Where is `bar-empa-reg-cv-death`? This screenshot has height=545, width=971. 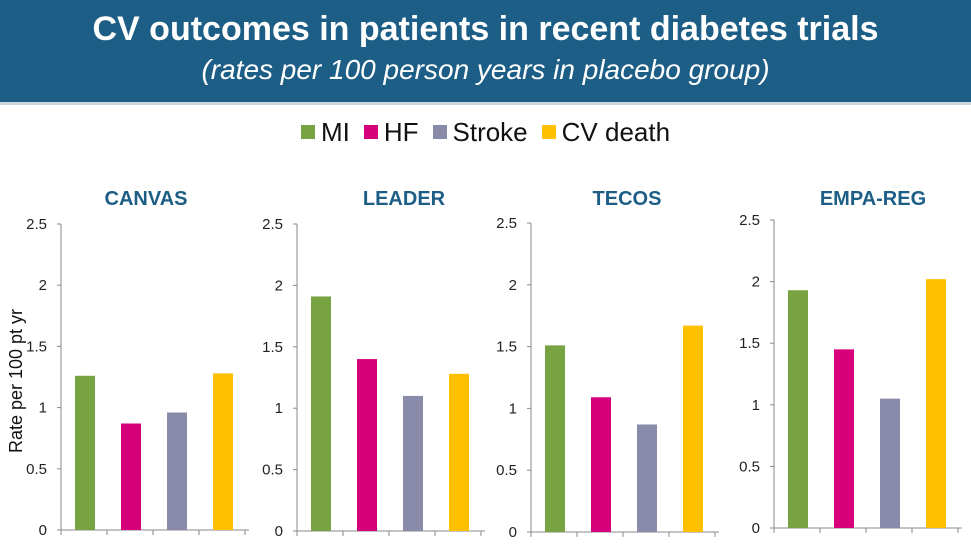 bar-empa-reg-cv-death is located at coordinates (936, 403).